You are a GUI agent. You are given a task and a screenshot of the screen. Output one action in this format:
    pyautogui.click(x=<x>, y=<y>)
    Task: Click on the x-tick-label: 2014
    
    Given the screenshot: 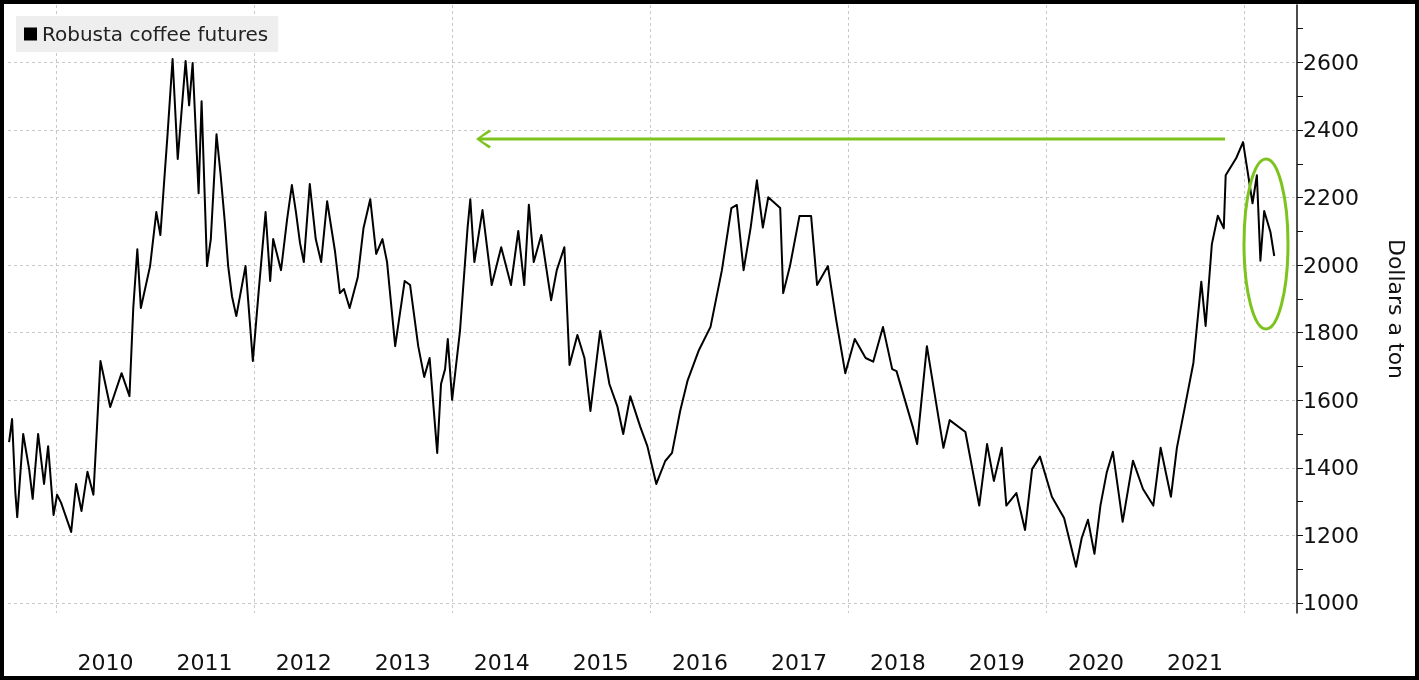 What is the action you would take?
    pyautogui.click(x=501, y=662)
    